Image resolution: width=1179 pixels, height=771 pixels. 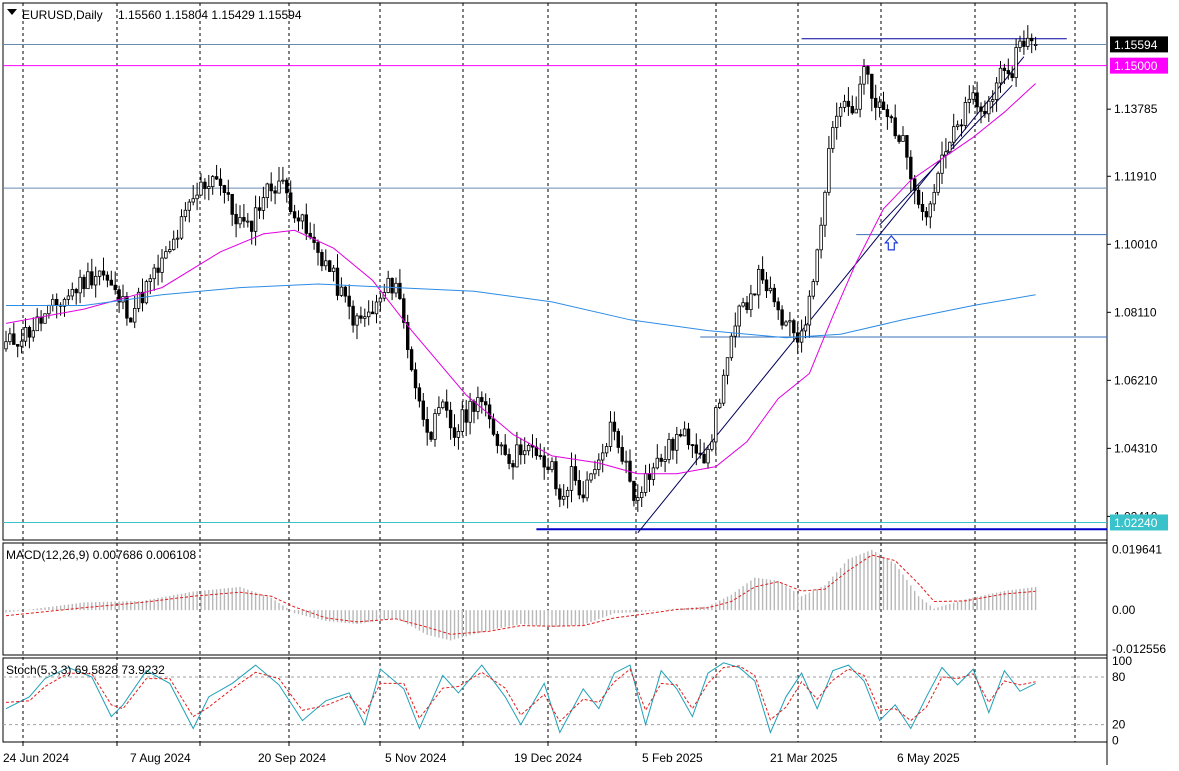 I want to click on macd-pane, so click(x=521, y=595).